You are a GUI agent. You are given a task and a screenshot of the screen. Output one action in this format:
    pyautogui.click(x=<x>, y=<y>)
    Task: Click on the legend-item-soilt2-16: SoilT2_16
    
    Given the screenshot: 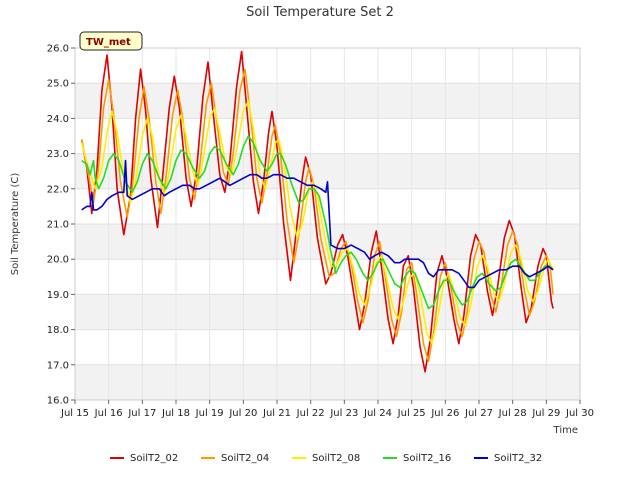 What is the action you would take?
    pyautogui.click(x=417, y=458)
    